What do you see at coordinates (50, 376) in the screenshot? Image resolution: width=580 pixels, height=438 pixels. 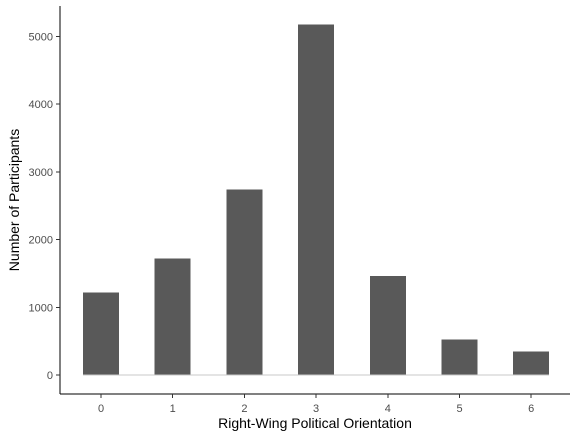 I see `y-tick-label: 0` at bounding box center [50, 376].